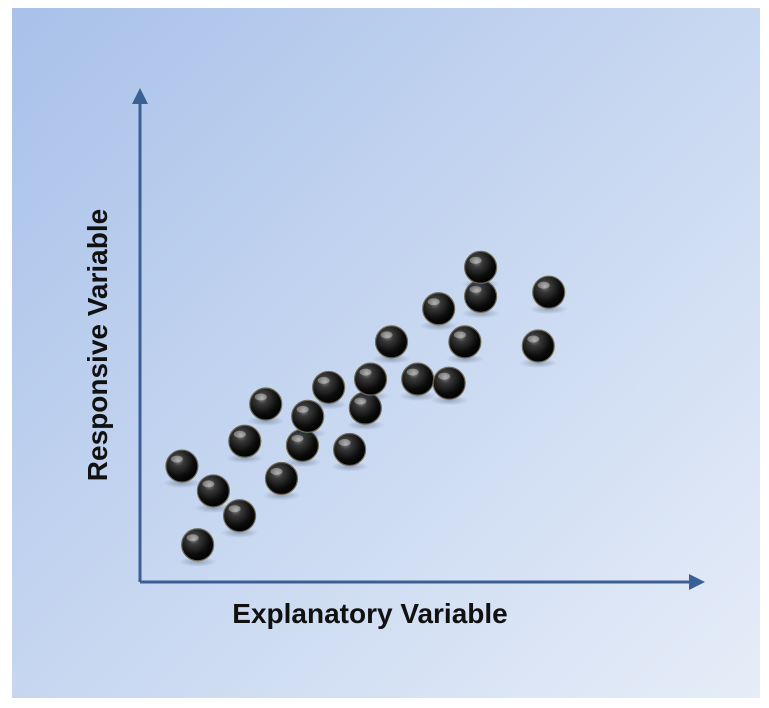  Describe the element at coordinates (370, 613) in the screenshot. I see `x-axis-label: Explanatory Variable` at that location.